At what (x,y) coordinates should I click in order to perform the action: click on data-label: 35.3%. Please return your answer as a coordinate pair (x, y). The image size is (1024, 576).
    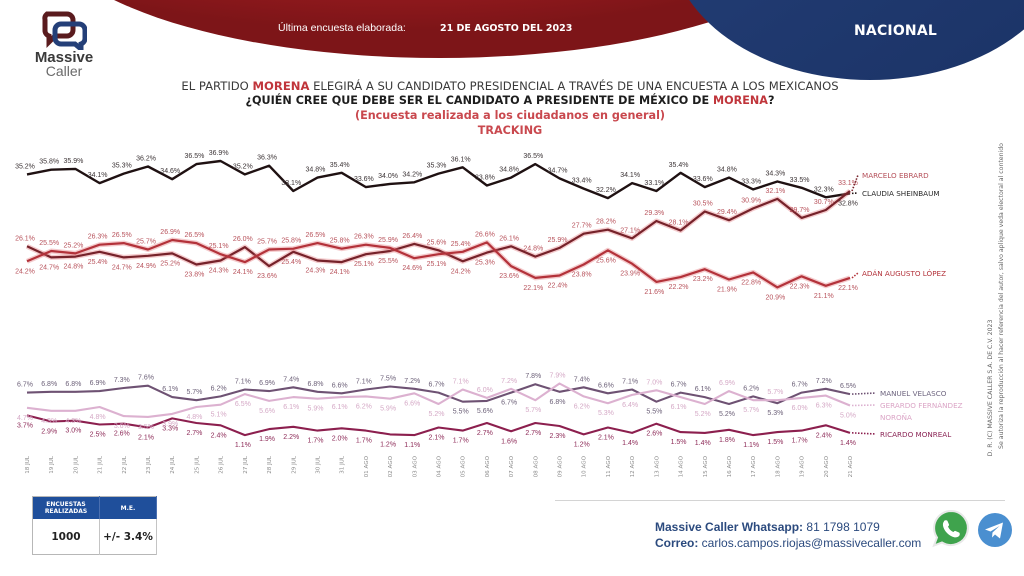
    Looking at the image, I should click on (122, 166).